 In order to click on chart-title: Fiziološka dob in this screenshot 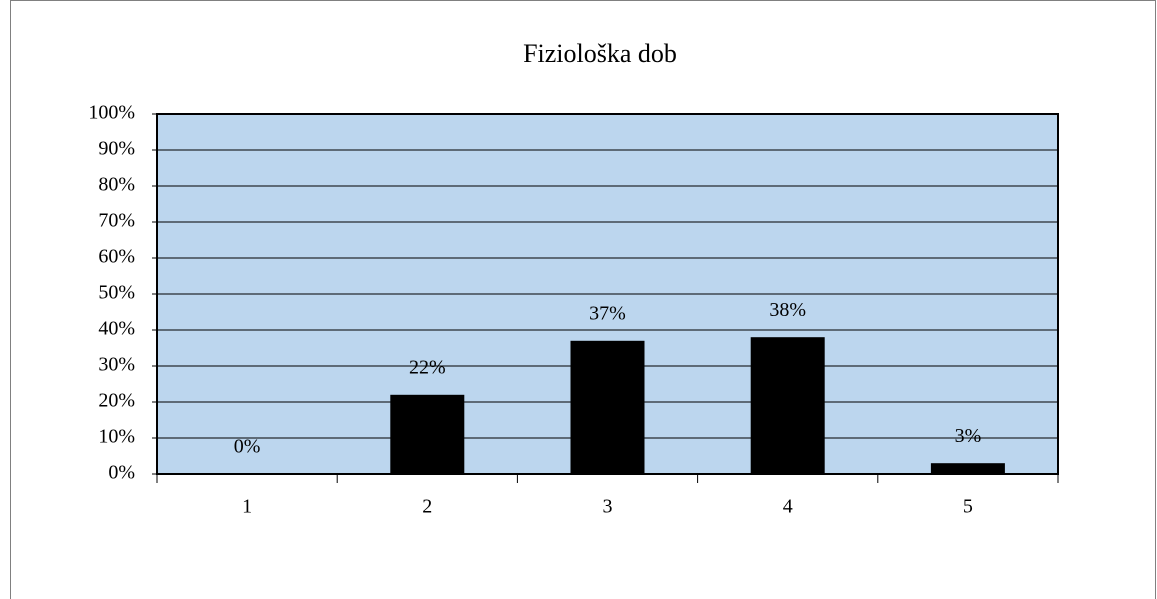, I will do `click(600, 53)`.